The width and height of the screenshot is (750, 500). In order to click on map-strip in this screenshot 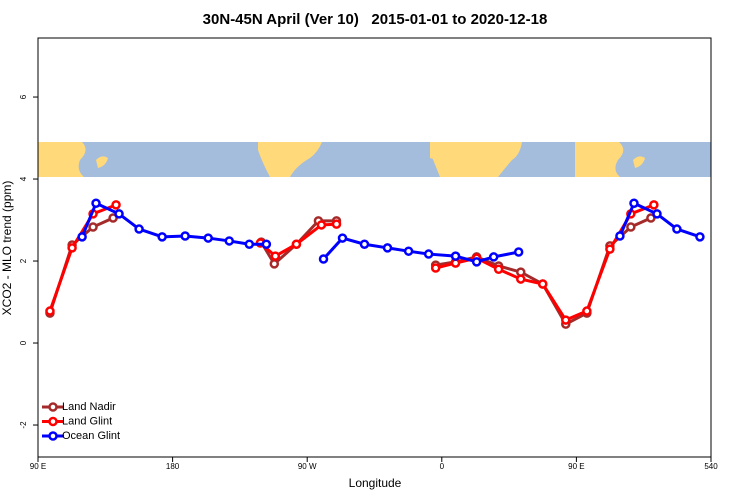, I will do `click(374, 159)`.